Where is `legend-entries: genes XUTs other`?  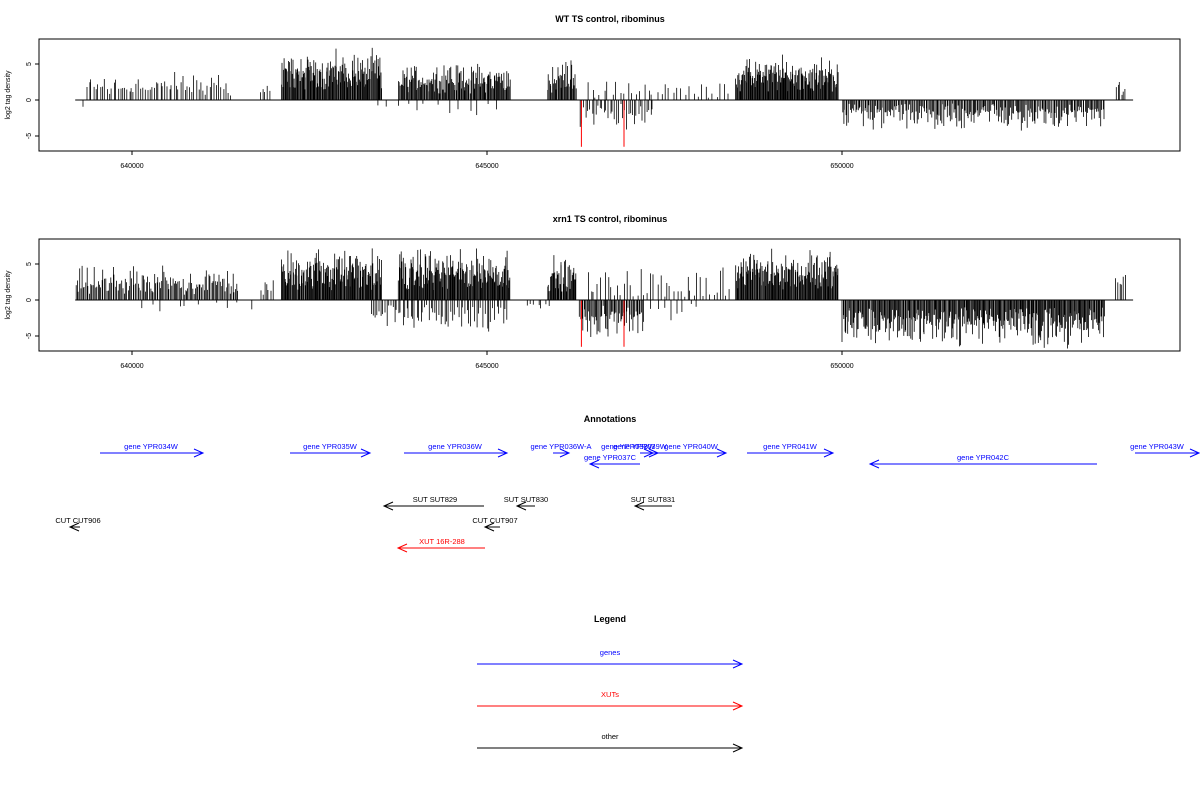 legend-entries: genes XUTs other is located at coordinates (610, 700).